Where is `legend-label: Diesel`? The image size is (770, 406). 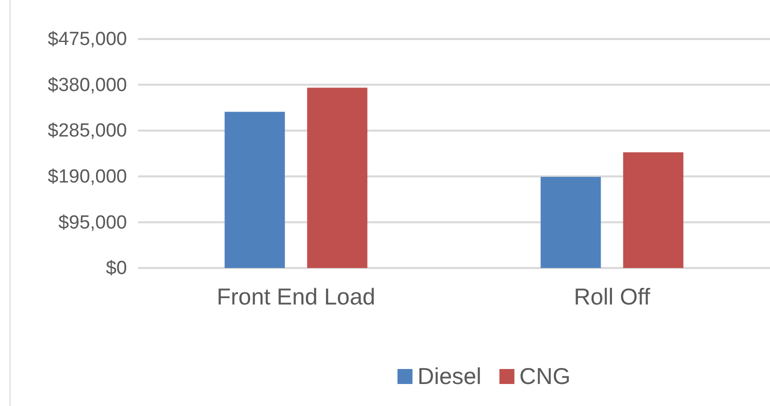
legend-label: Diesel is located at coordinates (449, 376).